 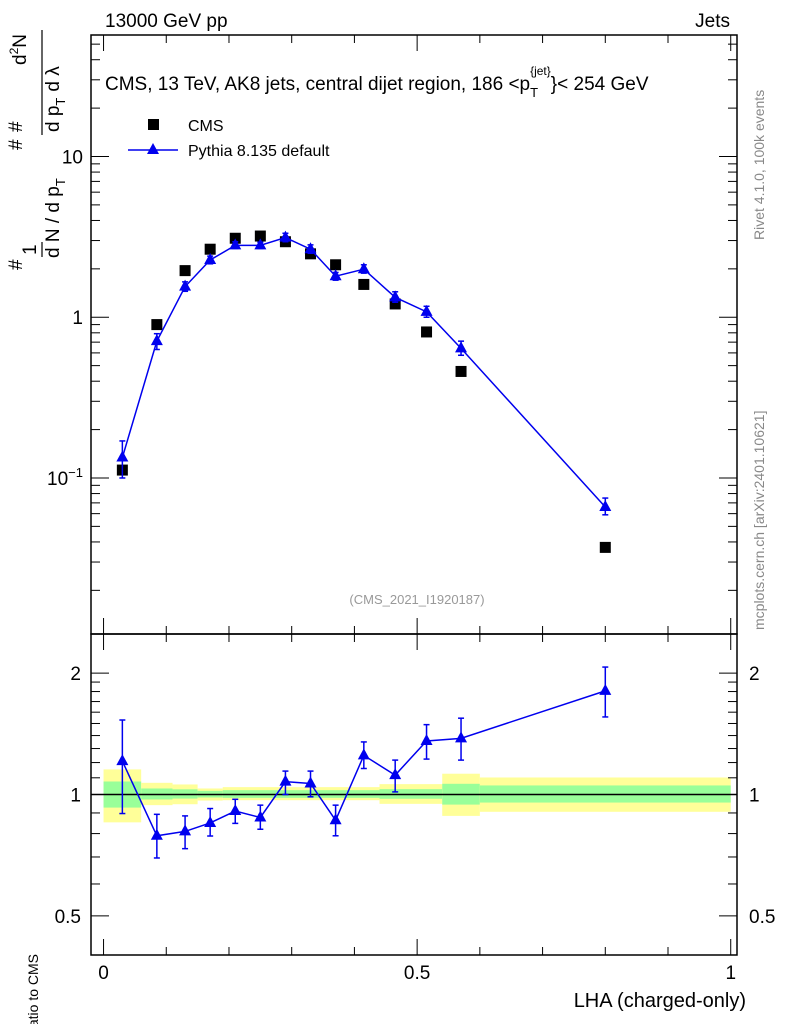 What do you see at coordinates (72, 158) in the screenshot?
I see `main-y-tick-label: 10` at bounding box center [72, 158].